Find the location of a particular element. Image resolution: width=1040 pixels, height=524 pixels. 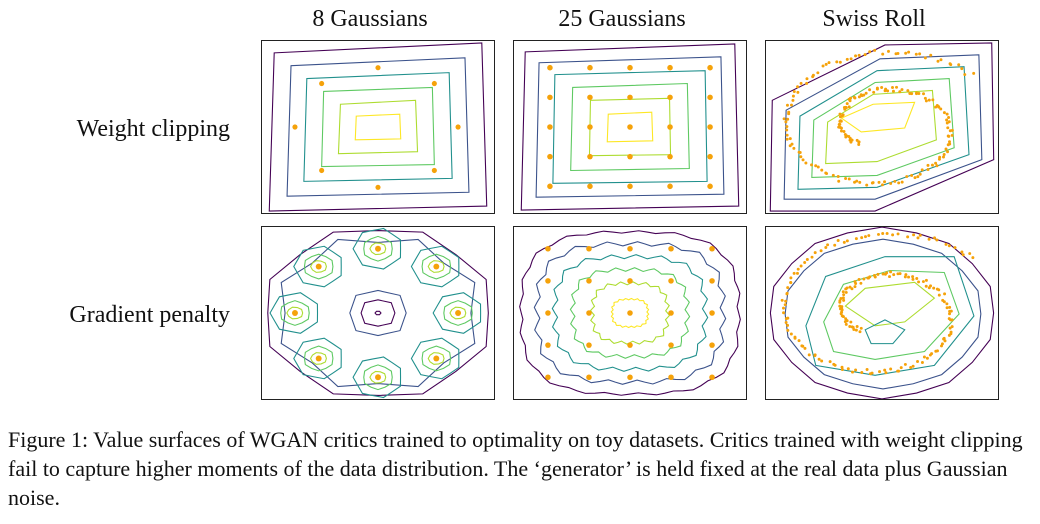

contour-plot-gp-swiss is located at coordinates (882, 313).